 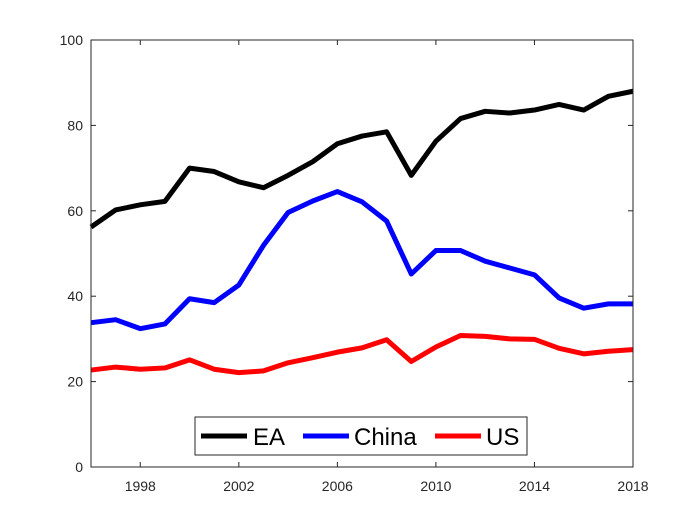 I want to click on y-tick-label: 20, so click(x=75, y=382).